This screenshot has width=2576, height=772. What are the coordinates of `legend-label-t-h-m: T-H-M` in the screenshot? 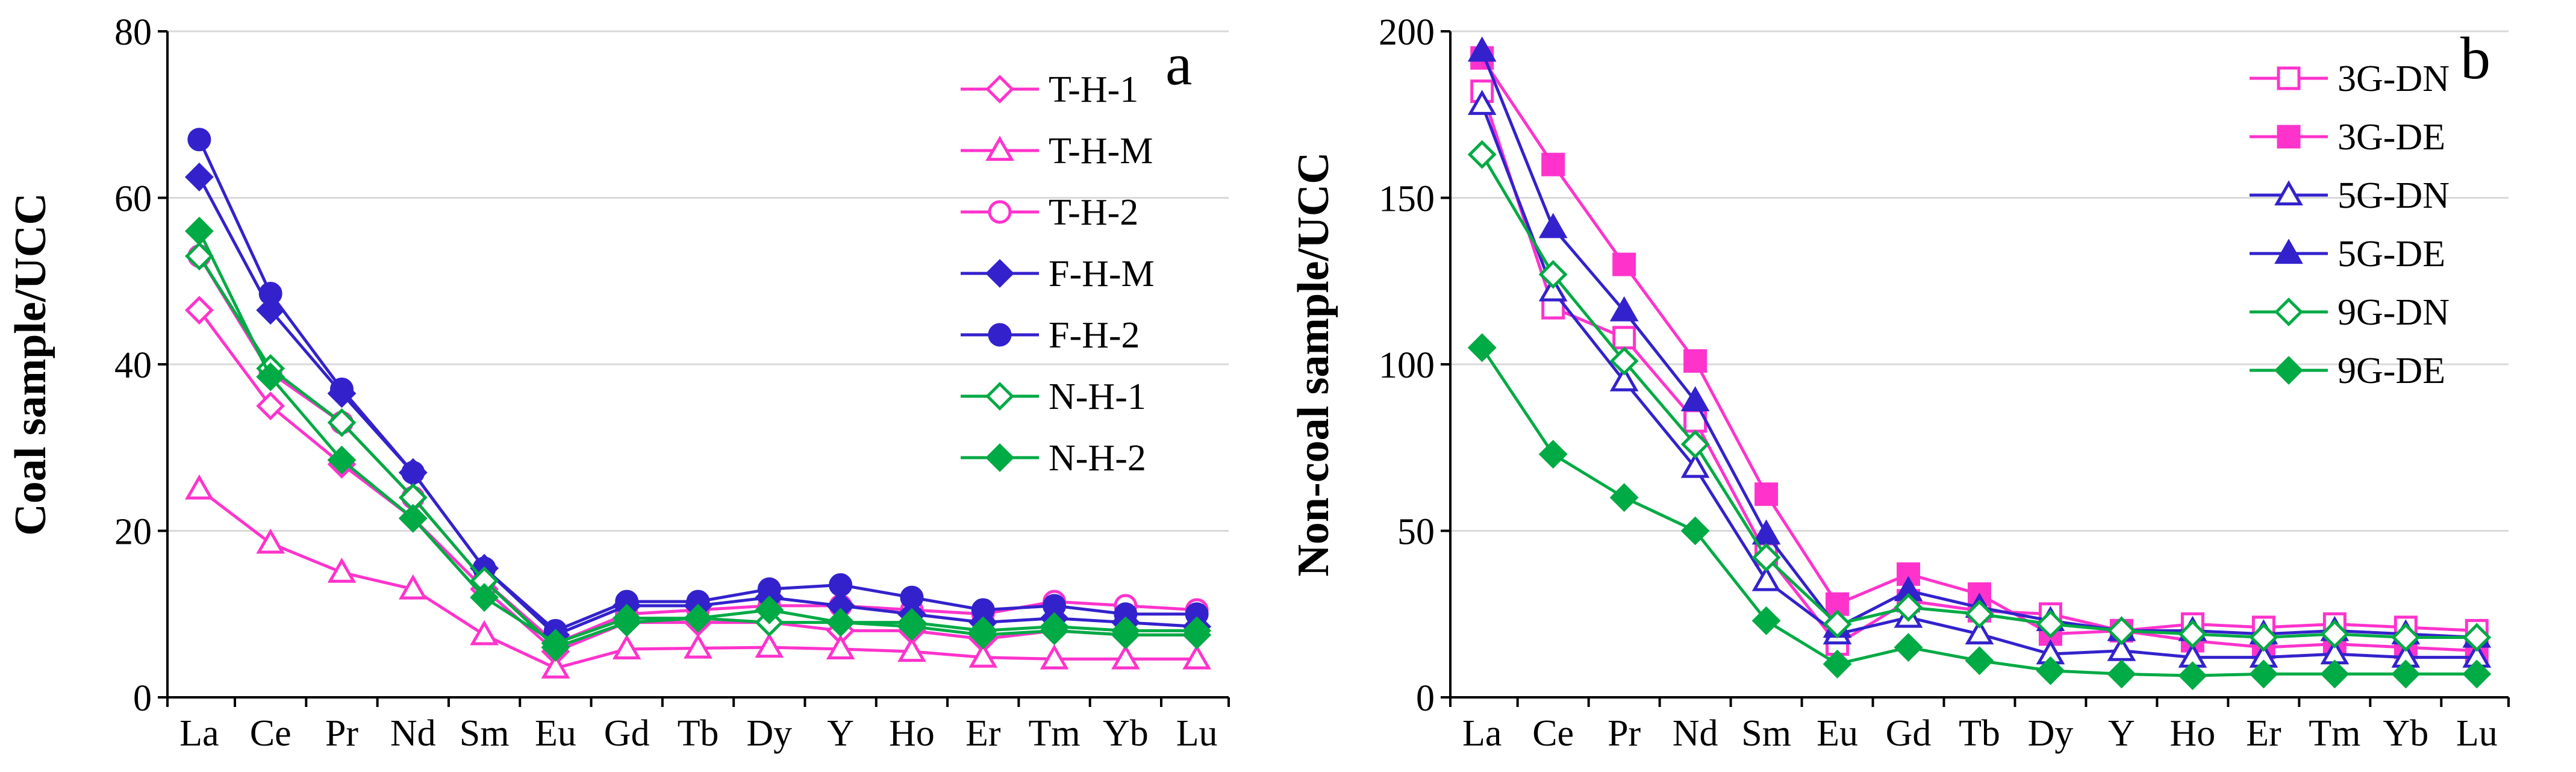 It's located at (1101, 151).